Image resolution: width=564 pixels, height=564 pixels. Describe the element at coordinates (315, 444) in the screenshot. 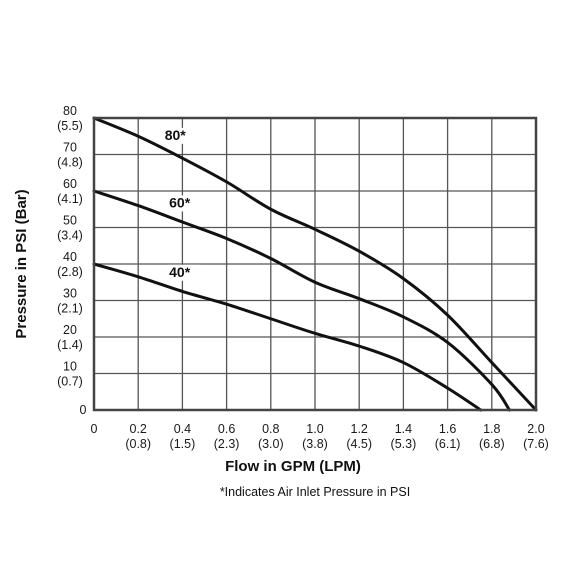

I see `x-tick-sublabel: (3.8)` at that location.